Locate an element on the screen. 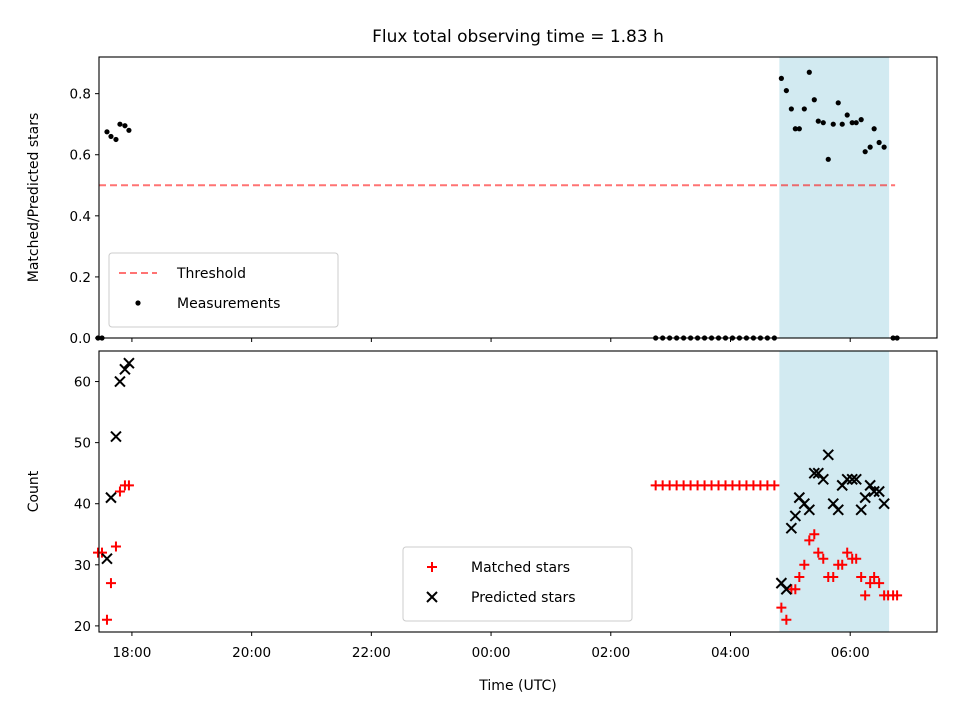 This screenshot has height=720, width=960. observing-window-span is located at coordinates (834, 197).